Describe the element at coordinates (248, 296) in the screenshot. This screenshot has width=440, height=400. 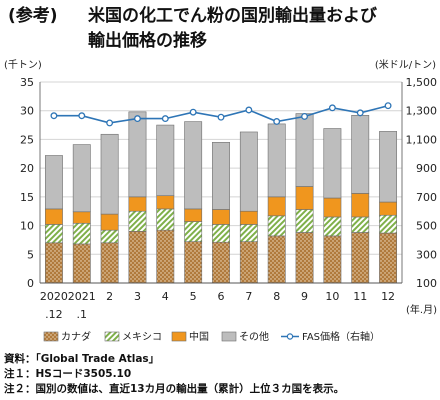
I see `x-tick-label: 7` at that location.